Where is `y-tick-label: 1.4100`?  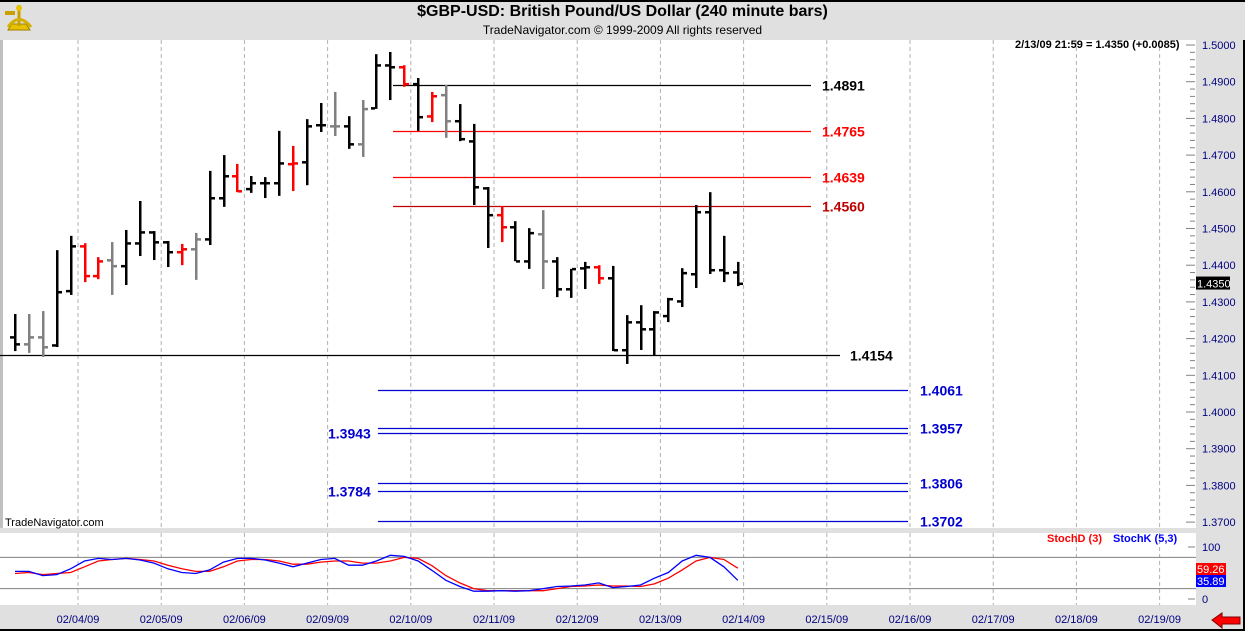 y-tick-label: 1.4100 is located at coordinates (1219, 376).